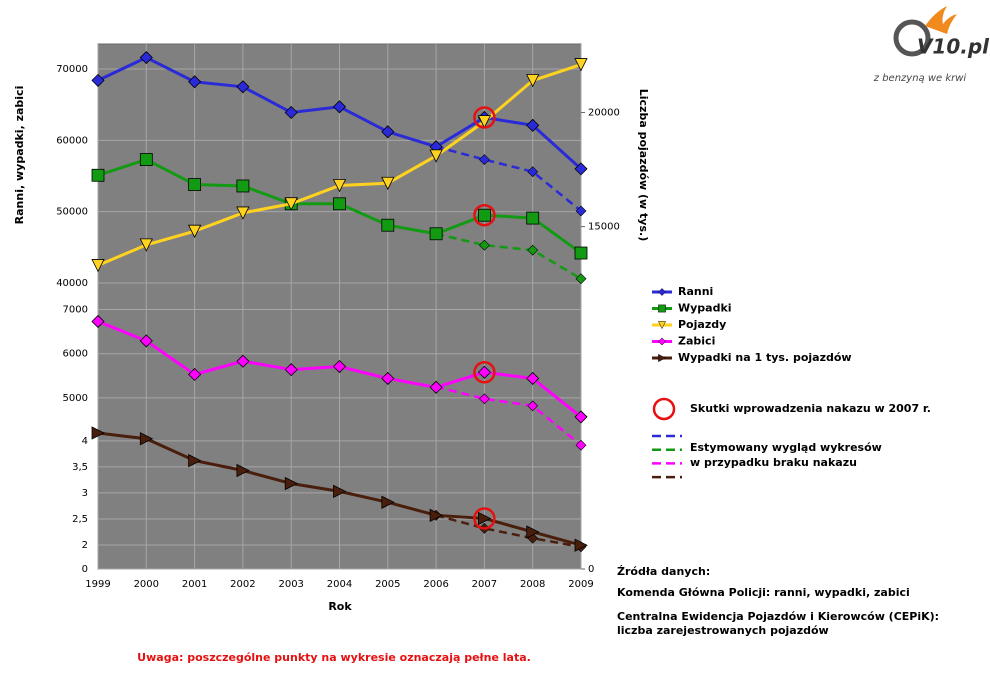 This screenshot has height=700, width=990. I want to click on x-tick-label: 2003, so click(290, 584).